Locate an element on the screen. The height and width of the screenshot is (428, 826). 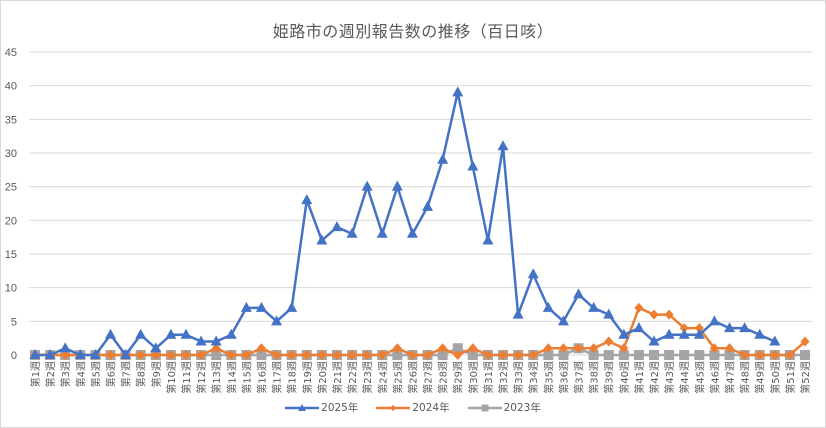
x-tick-label: 第19週 is located at coordinates (307, 377).